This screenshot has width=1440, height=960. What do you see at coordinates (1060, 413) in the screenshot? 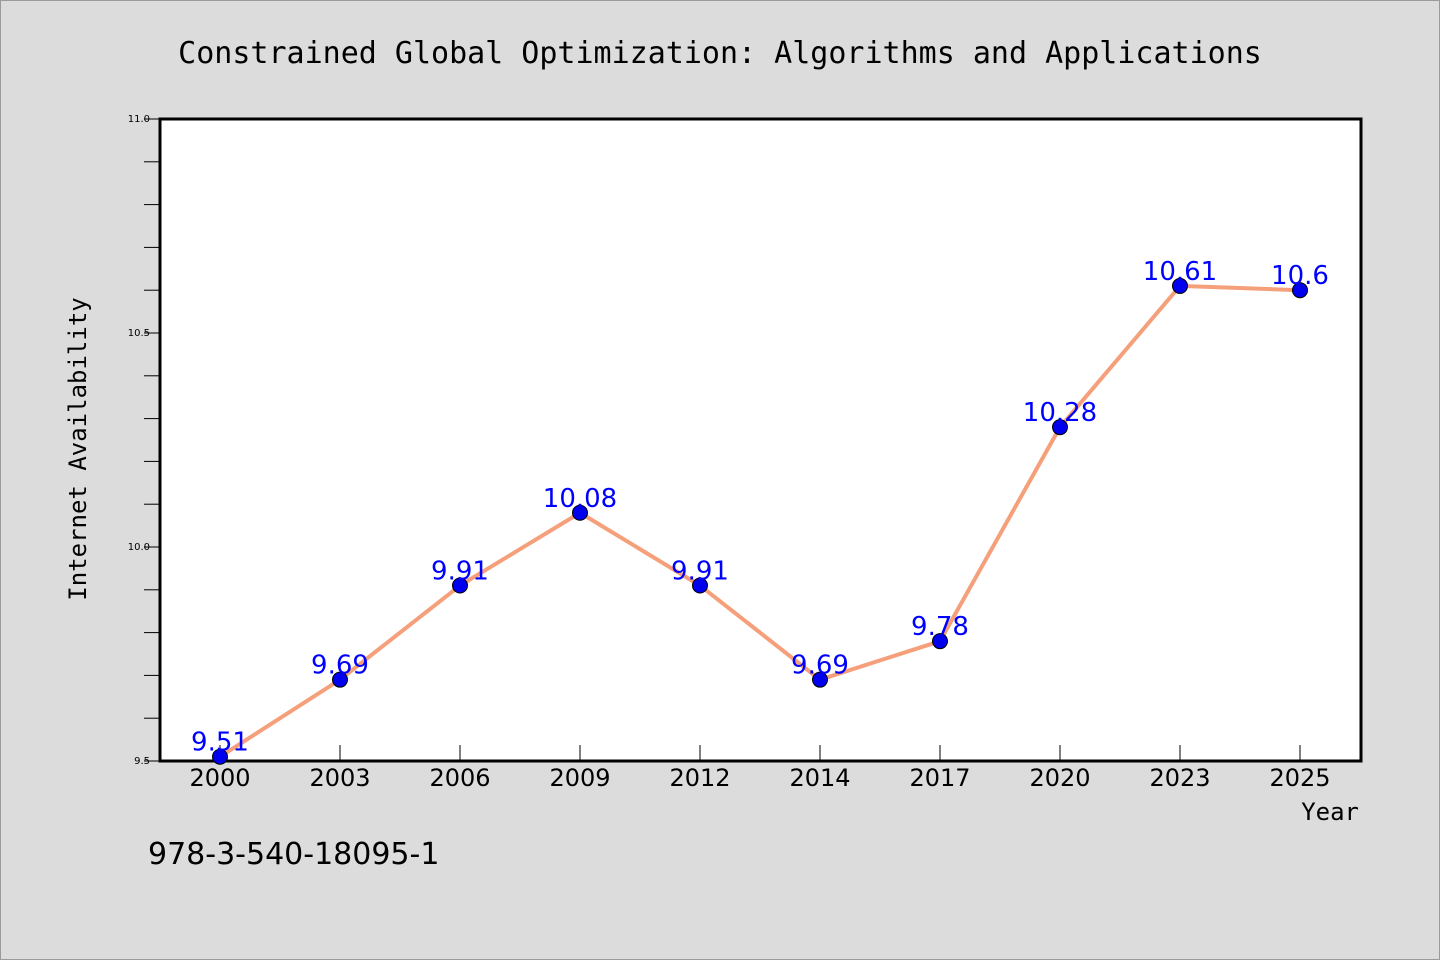
I see `data-label: 10.28` at bounding box center [1060, 413].